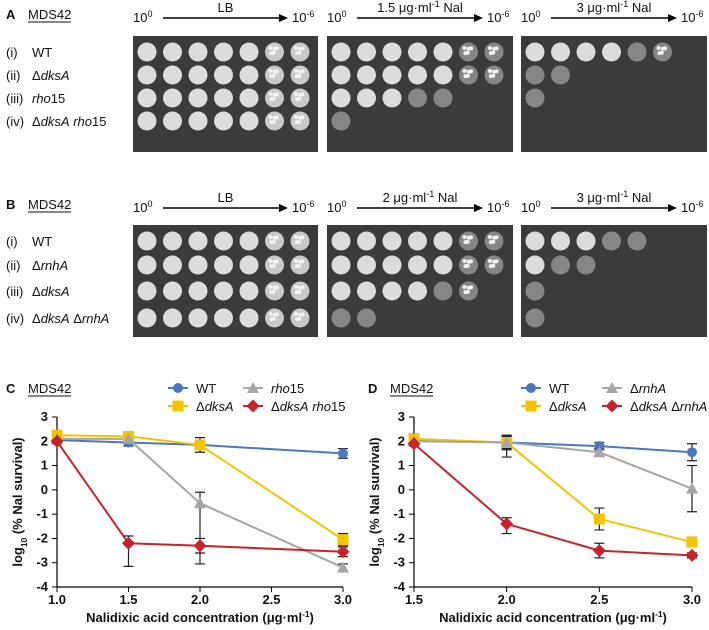 Image resolution: width=709 pixels, height=630 pixels. Describe the element at coordinates (399, 513) in the screenshot. I see `y-tick-label: -1` at that location.